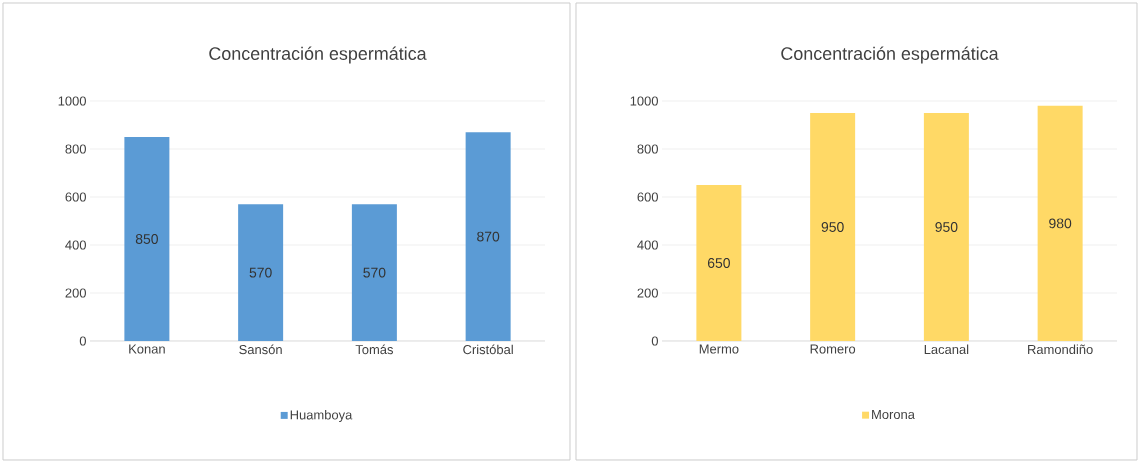 This screenshot has height=463, width=1140. I want to click on data-label: 870, so click(488, 236).